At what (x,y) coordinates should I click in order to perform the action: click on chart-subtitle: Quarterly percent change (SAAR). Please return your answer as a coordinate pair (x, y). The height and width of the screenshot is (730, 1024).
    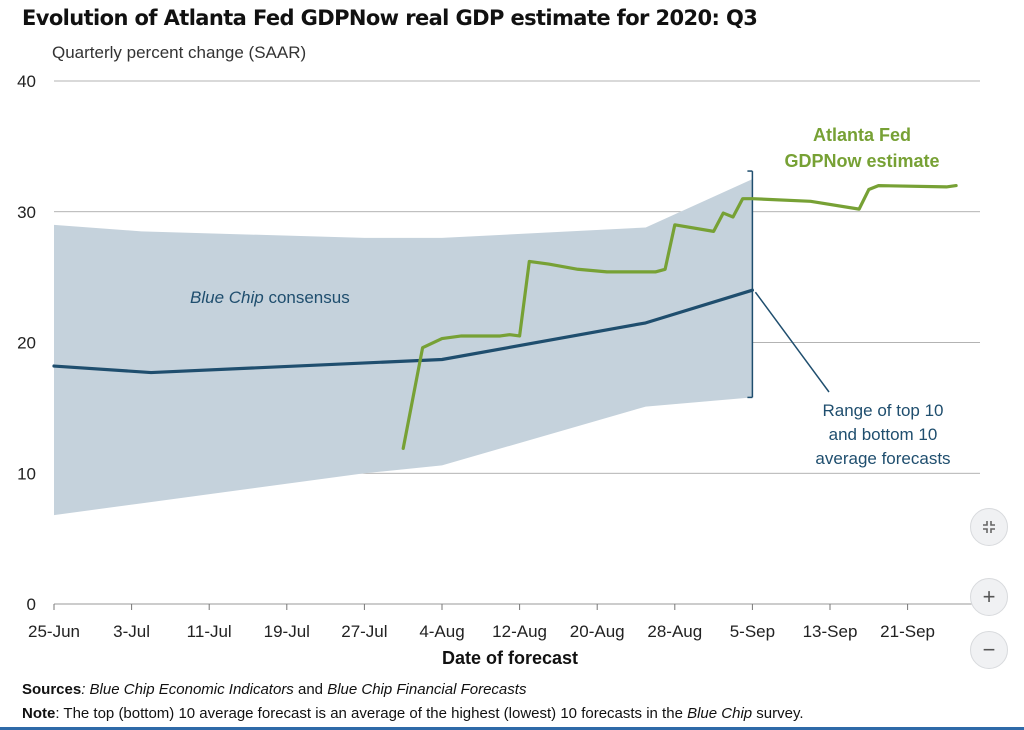
    Looking at the image, I should click on (179, 52).